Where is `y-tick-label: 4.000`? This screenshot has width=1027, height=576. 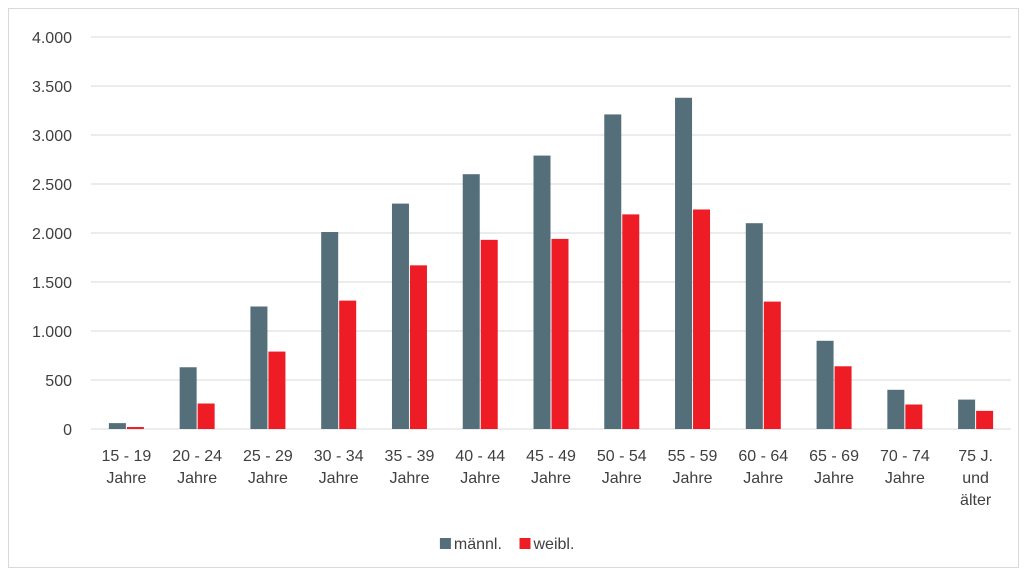
y-tick-label: 4.000 is located at coordinates (52, 38).